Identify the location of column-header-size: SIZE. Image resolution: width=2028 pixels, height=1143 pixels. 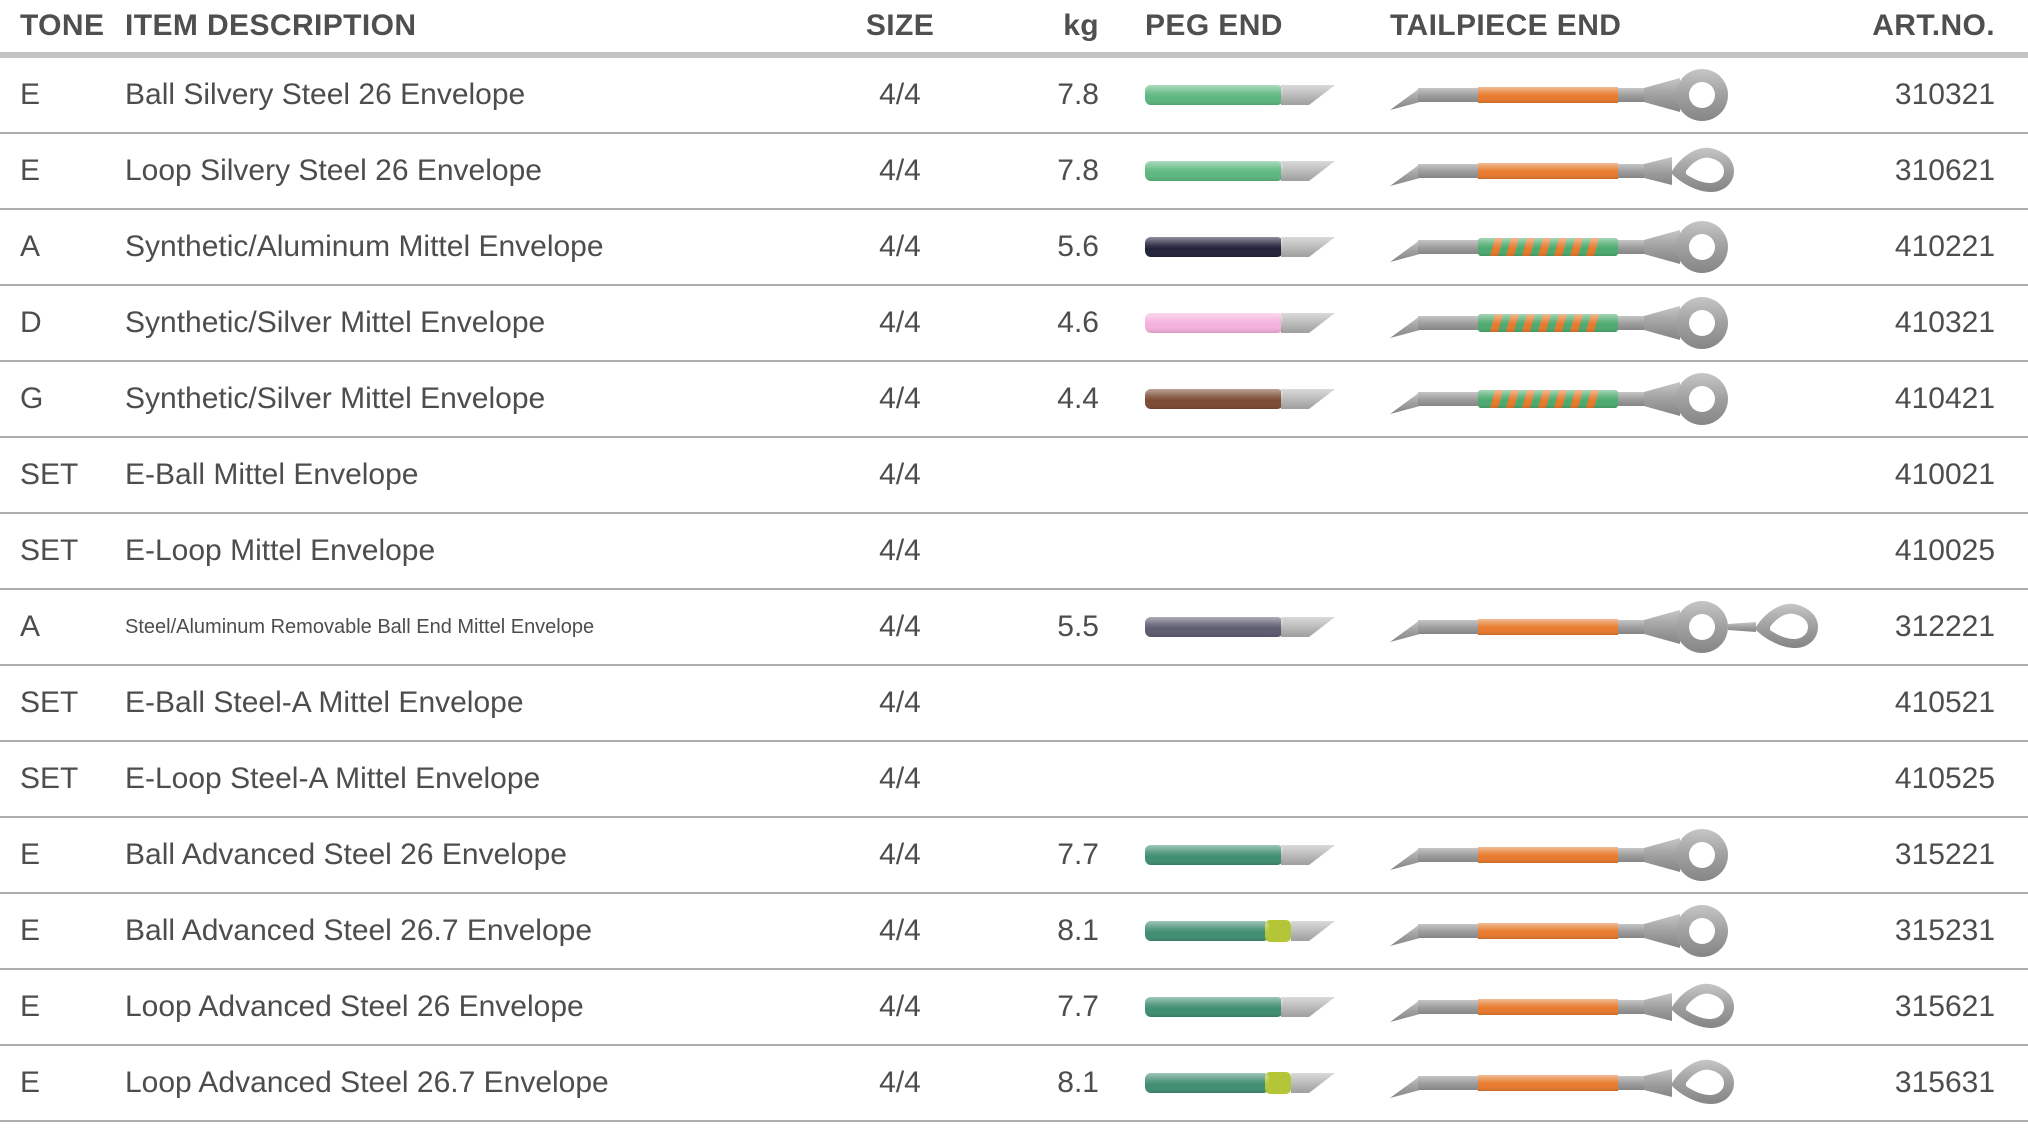
(900, 25).